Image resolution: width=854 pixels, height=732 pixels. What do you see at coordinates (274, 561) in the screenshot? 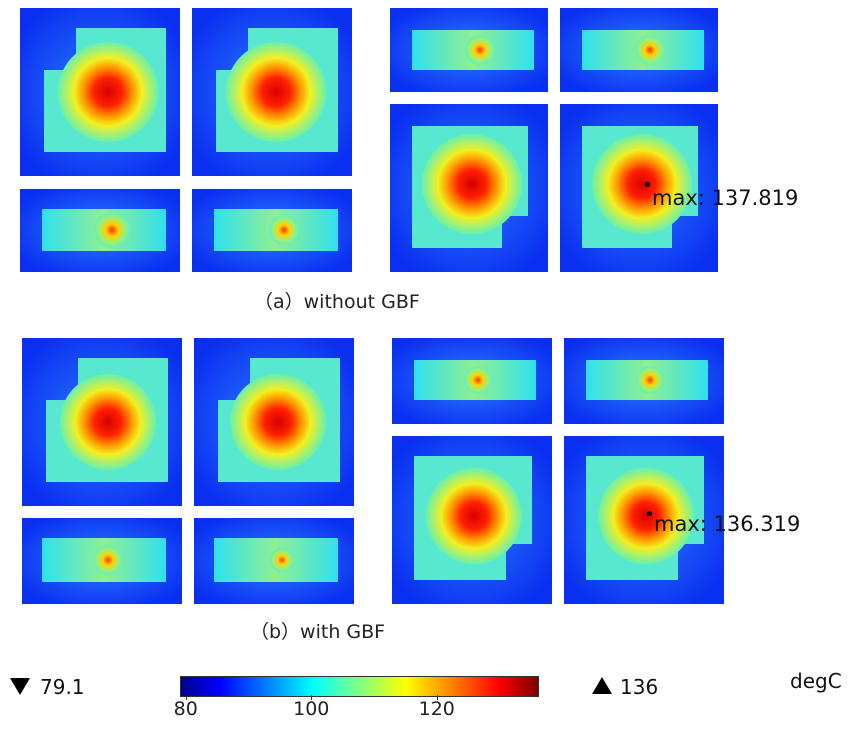
I see `thermal-map-b4` at bounding box center [274, 561].